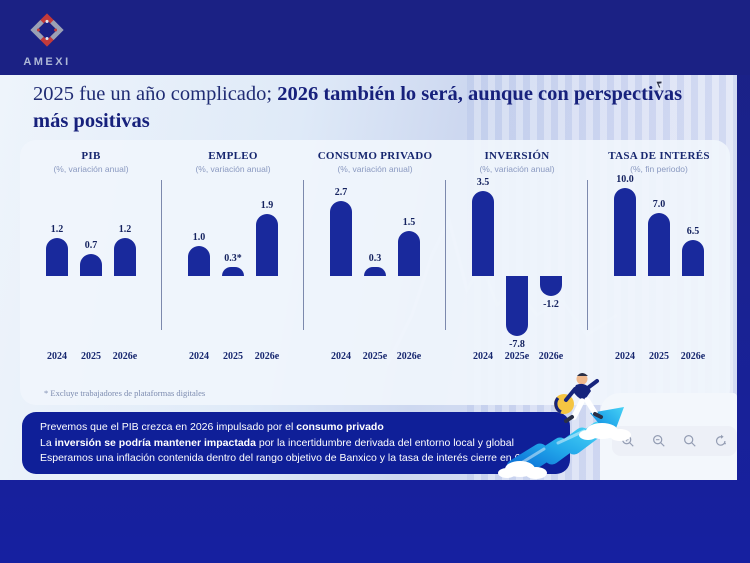 The height and width of the screenshot is (563, 750). Describe the element at coordinates (233, 156) in the screenshot. I see `chart-title: EMPLEO` at that location.